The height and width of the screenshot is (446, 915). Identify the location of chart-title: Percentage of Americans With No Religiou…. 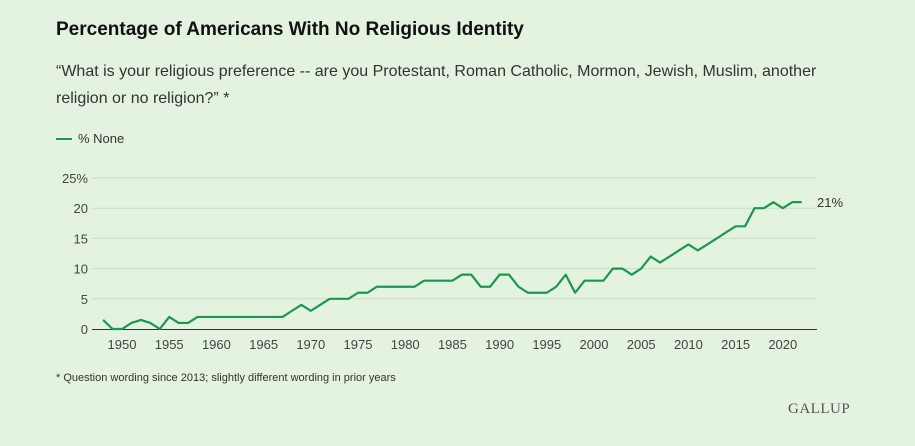
(290, 29).